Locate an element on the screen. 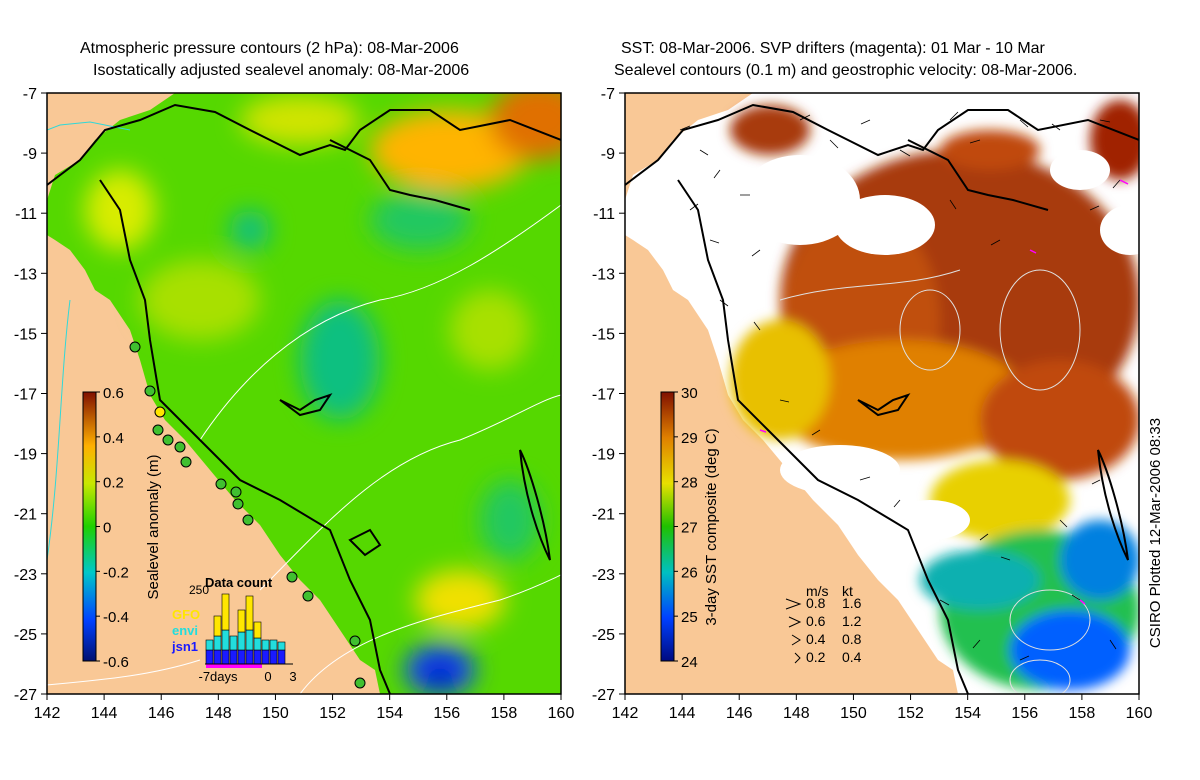 This screenshot has height=780, width=1200. left-colorbar-tick-label: -0.4 is located at coordinates (116, 617).